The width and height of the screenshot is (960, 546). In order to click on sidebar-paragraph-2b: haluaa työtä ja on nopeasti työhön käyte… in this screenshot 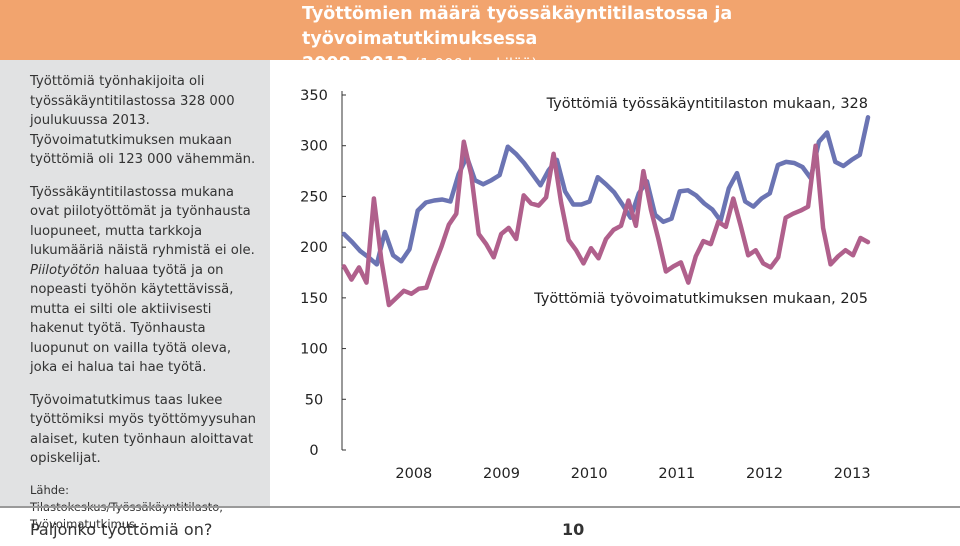, I will do `click(132, 319)`.